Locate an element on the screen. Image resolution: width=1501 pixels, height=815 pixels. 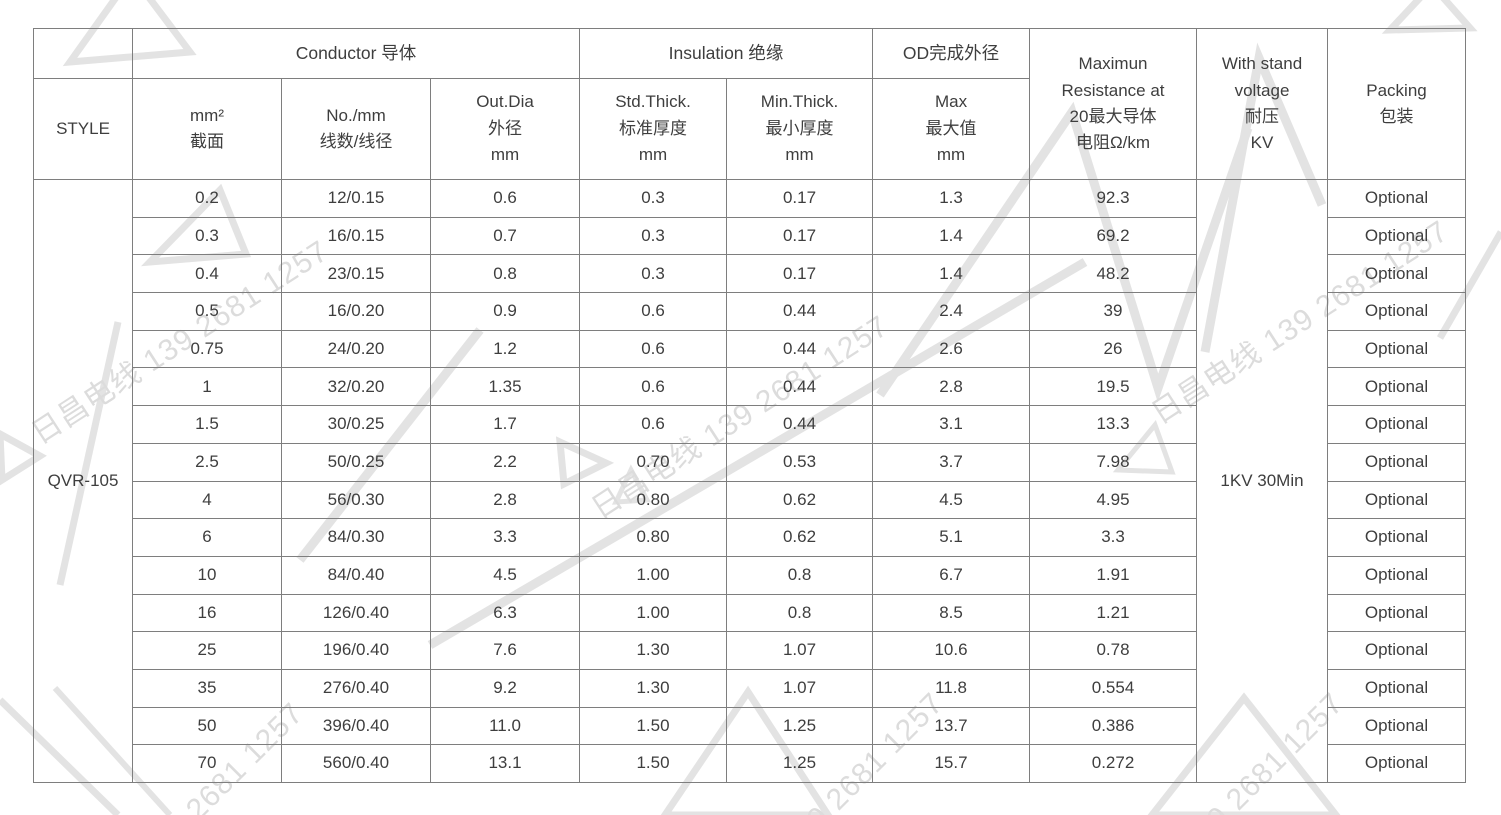
cell-resistance: 1.91 is located at coordinates (1113, 575).